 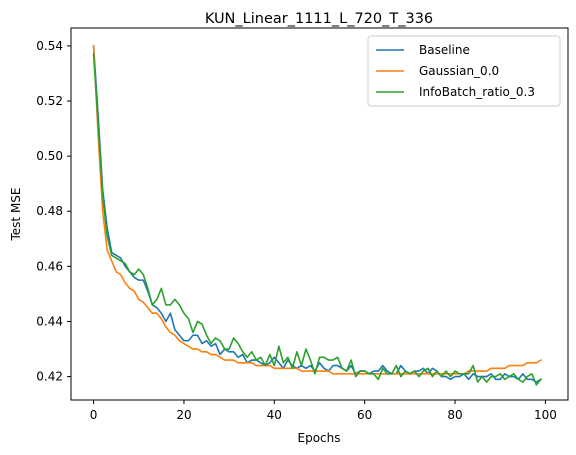 What do you see at coordinates (16, 215) in the screenshot?
I see `y-axis-title: Test MSE` at bounding box center [16, 215].